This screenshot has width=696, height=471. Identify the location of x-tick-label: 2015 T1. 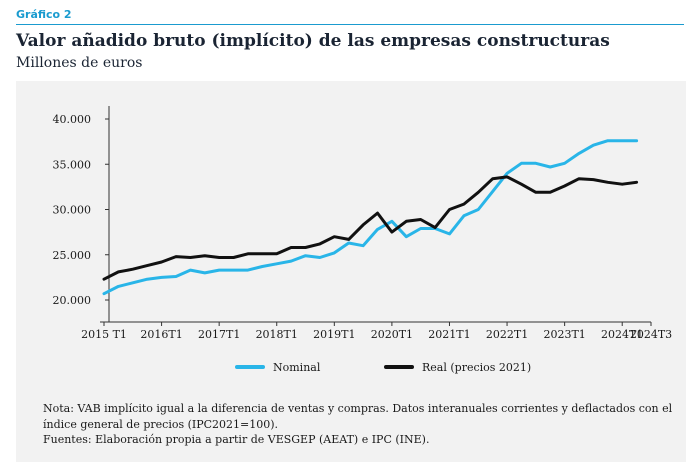
(104, 334).